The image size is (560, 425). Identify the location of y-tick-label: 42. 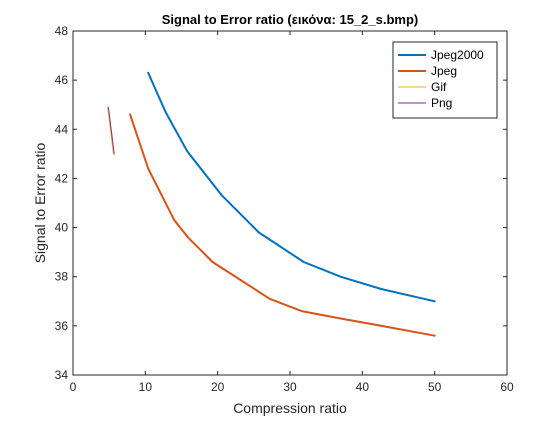
(62, 178).